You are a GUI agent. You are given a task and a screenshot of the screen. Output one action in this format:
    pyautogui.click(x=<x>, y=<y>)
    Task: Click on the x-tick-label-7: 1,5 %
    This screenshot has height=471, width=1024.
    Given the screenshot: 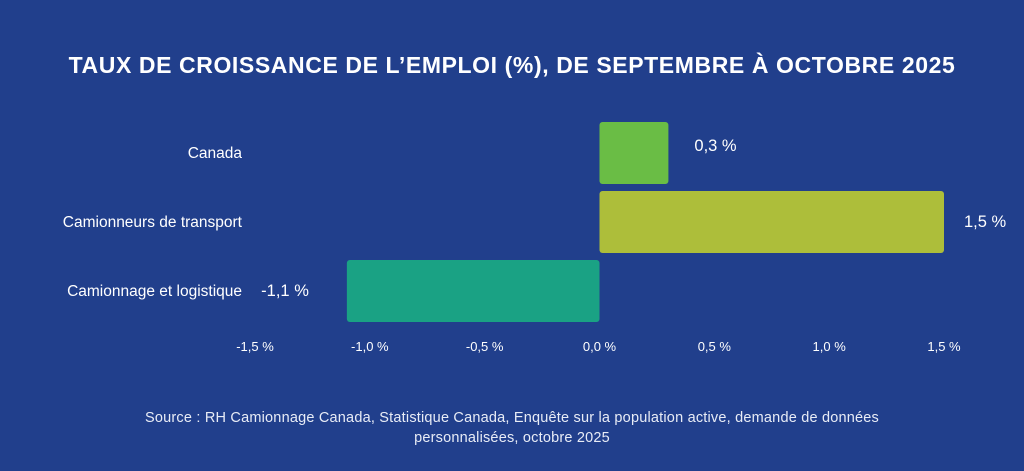 What is the action you would take?
    pyautogui.click(x=944, y=346)
    